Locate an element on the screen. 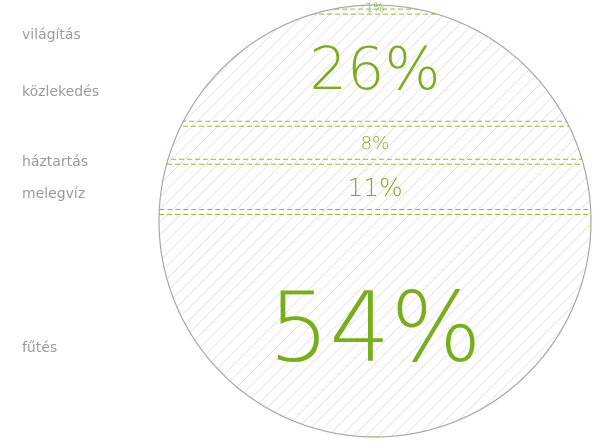 The image size is (593, 442). value-label-0: 1% is located at coordinates (374, 7).